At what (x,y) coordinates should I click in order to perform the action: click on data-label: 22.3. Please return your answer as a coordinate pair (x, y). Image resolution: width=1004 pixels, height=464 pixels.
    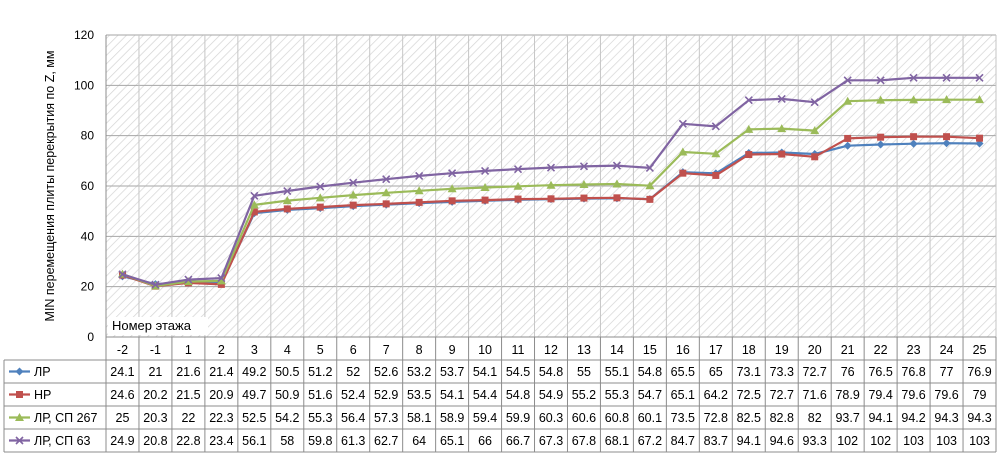
    Looking at the image, I should click on (221, 418).